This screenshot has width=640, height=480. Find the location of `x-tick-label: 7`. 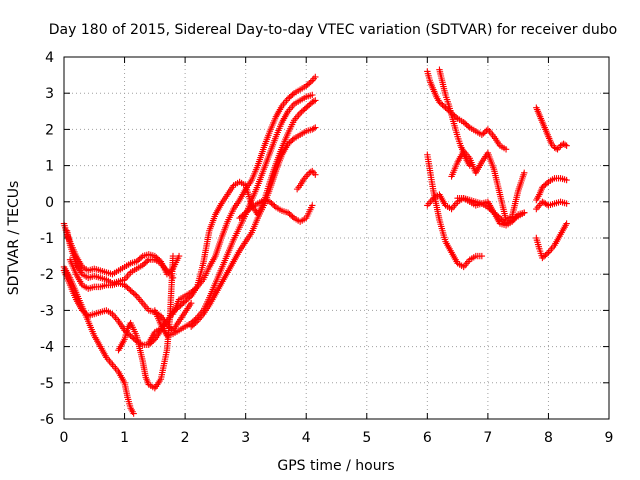

x-tick-label: 7 is located at coordinates (487, 438).